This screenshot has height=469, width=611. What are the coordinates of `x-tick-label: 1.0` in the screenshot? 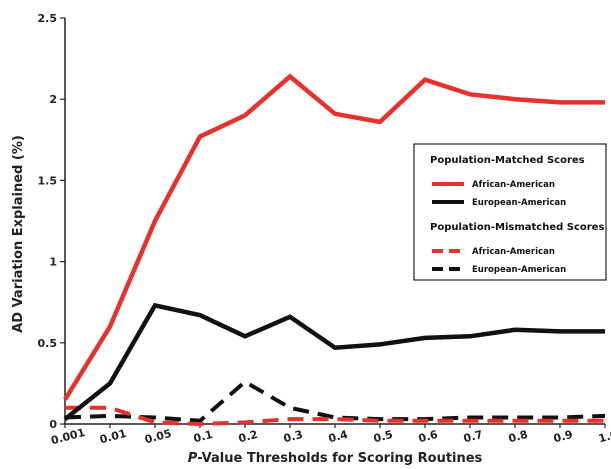 It's located at (604, 437).